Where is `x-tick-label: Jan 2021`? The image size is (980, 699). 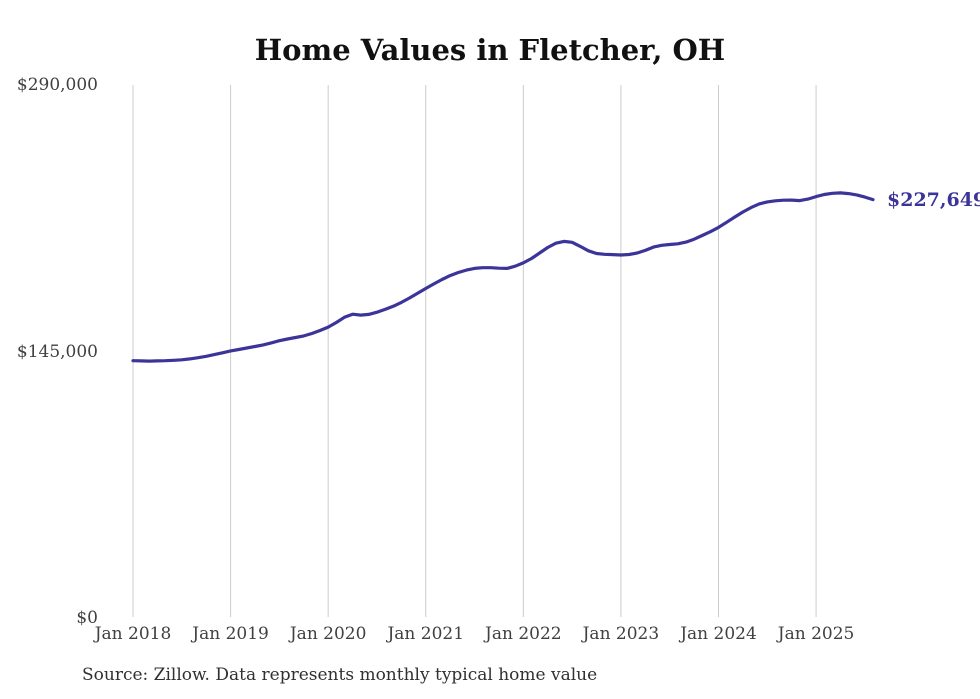 x-tick-label: Jan 2021 is located at coordinates (426, 634).